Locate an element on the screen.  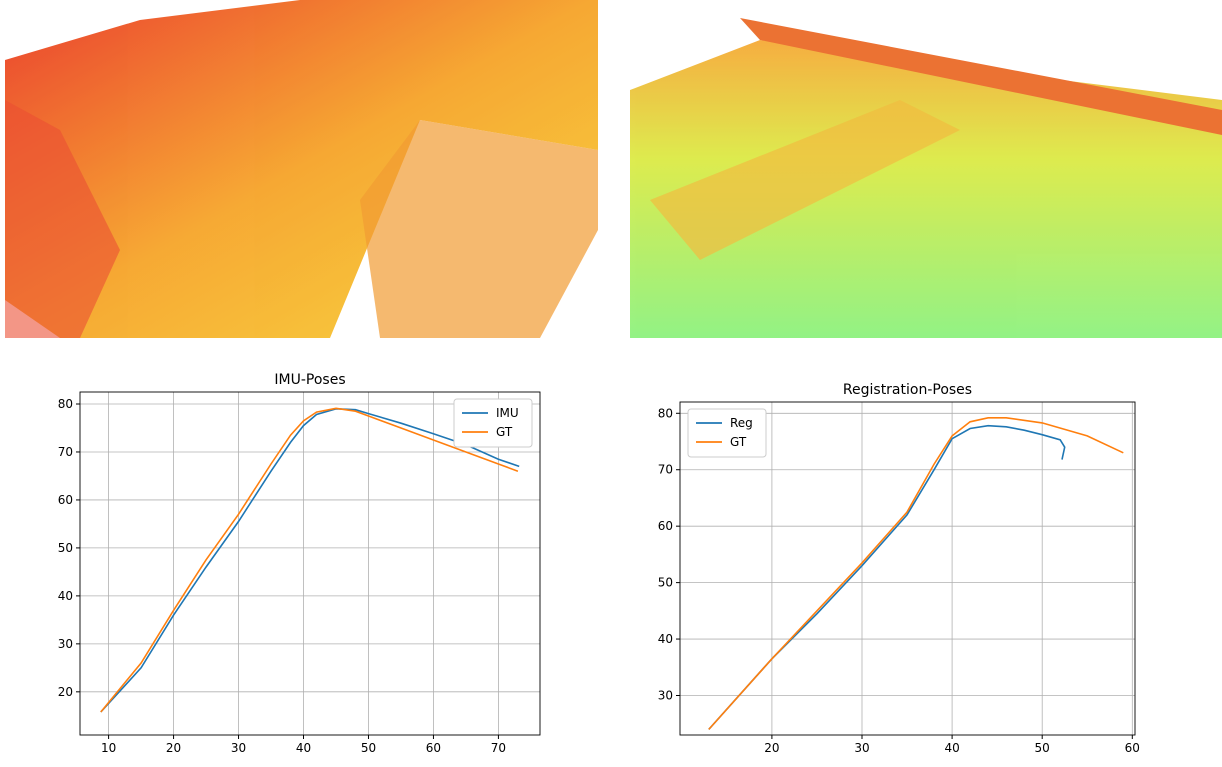
chart-title: IMU-Poses is located at coordinates (309, 380).